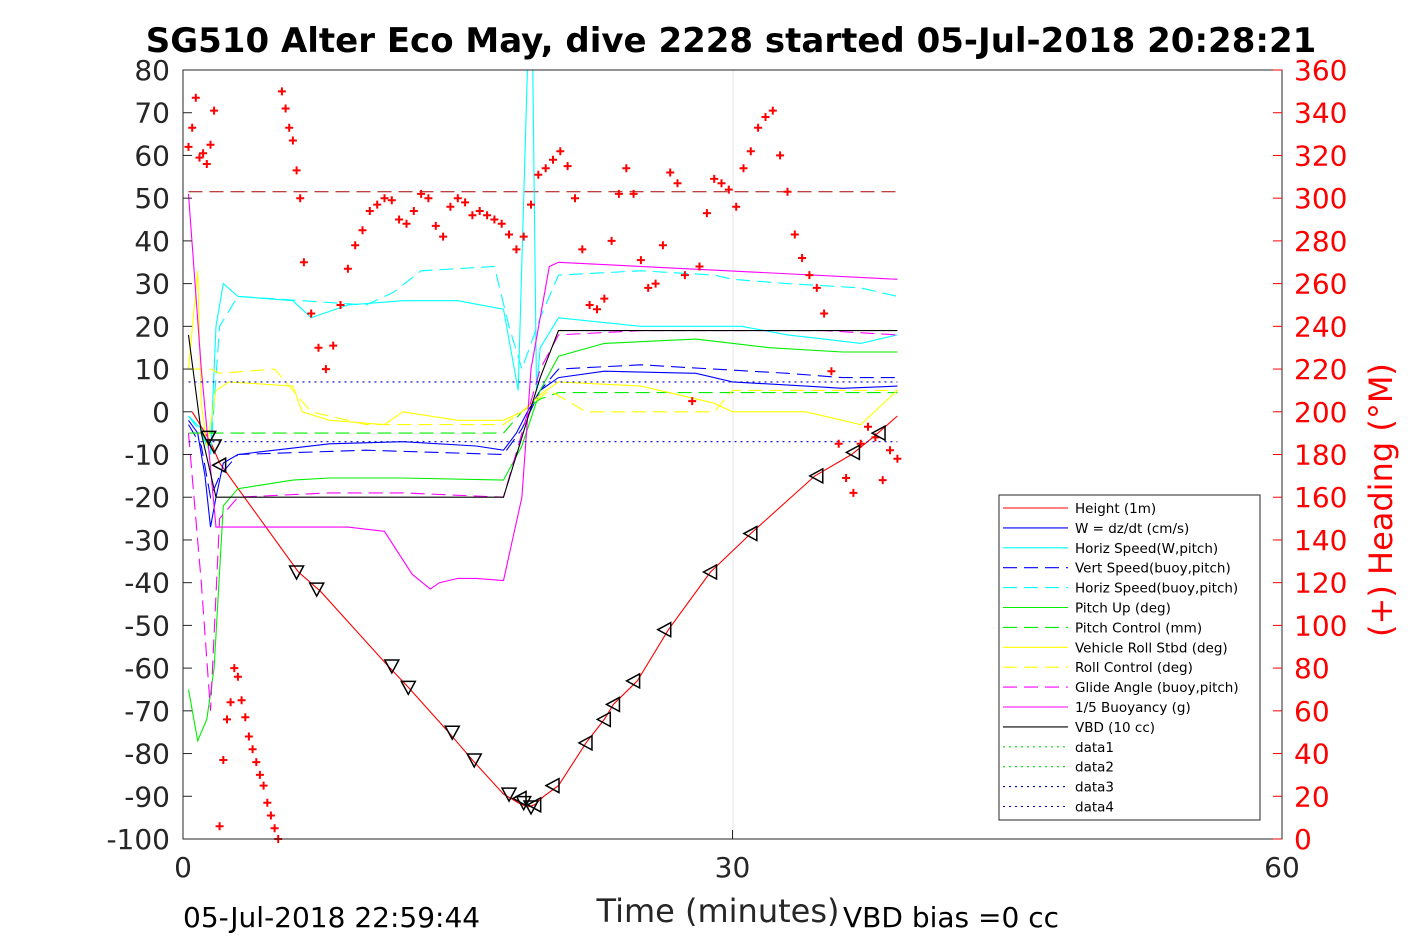  What do you see at coordinates (152, 326) in the screenshot?
I see `y-tick-label: 20` at bounding box center [152, 326].